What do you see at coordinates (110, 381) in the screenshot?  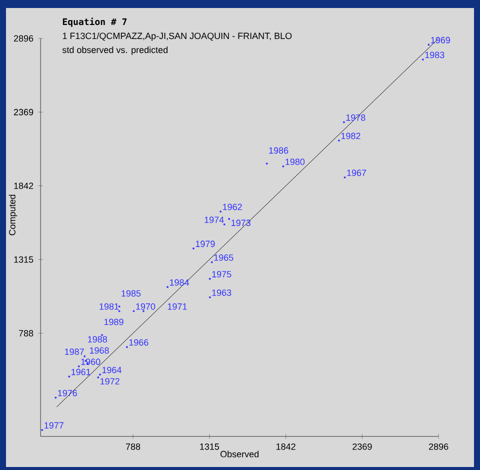 I see `annotation: 1972` at bounding box center [110, 381].